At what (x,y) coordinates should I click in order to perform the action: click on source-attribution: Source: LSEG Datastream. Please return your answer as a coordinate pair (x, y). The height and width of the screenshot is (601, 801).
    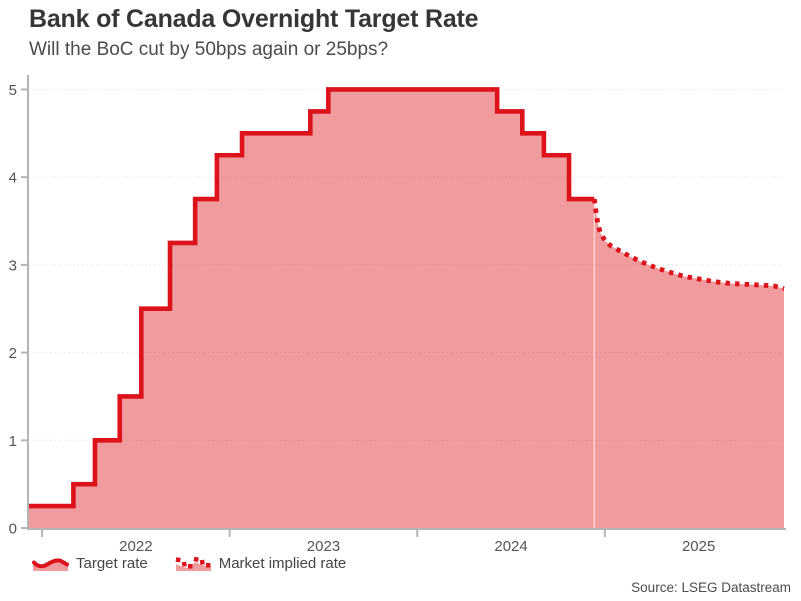
    Looking at the image, I should click on (711, 587).